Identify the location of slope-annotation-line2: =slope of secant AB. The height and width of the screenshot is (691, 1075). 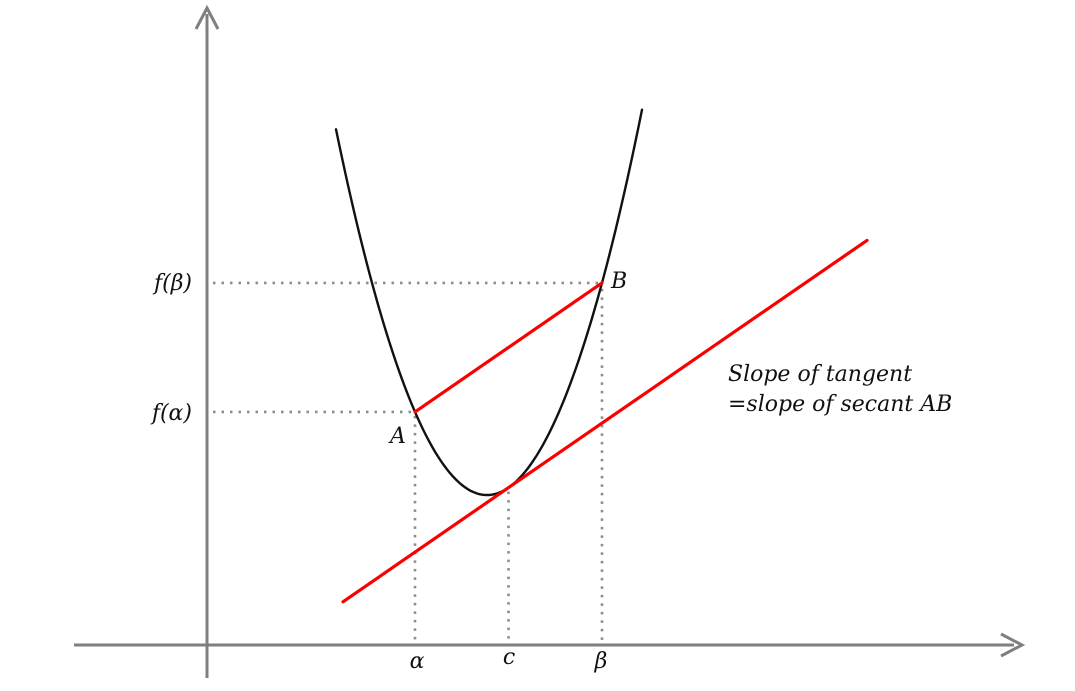
(840, 404).